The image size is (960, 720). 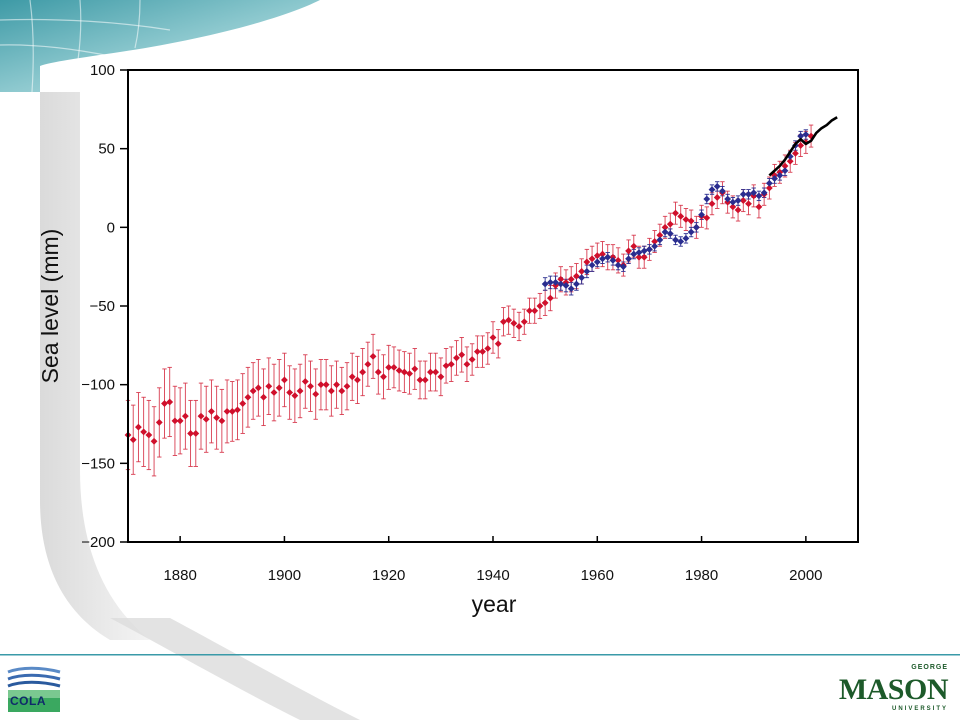 I want to click on gmu-logo-bottom-text: UNIVERSITY, so click(x=919, y=709).